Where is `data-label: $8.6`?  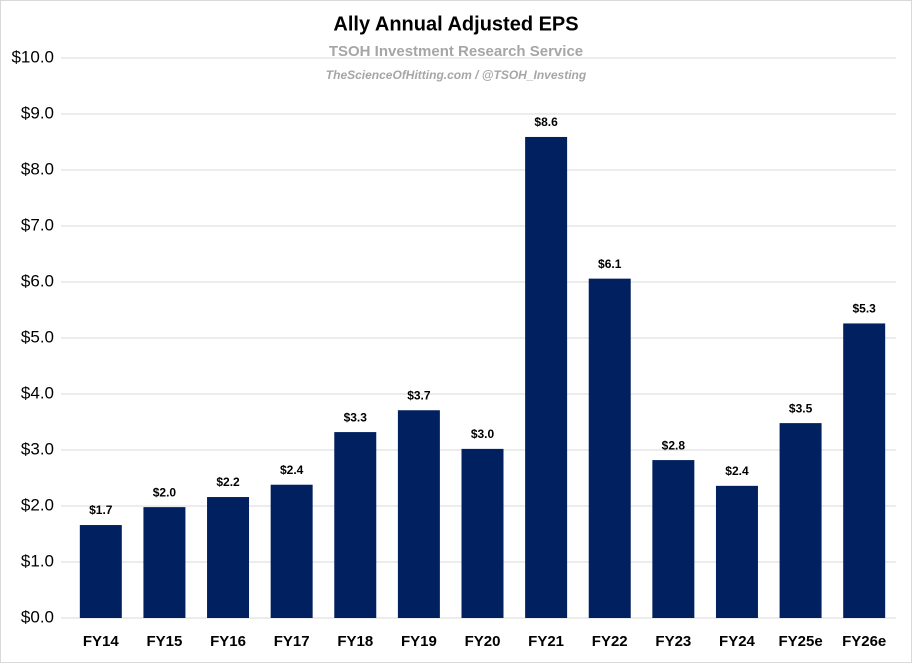 data-label: $8.6 is located at coordinates (546, 122).